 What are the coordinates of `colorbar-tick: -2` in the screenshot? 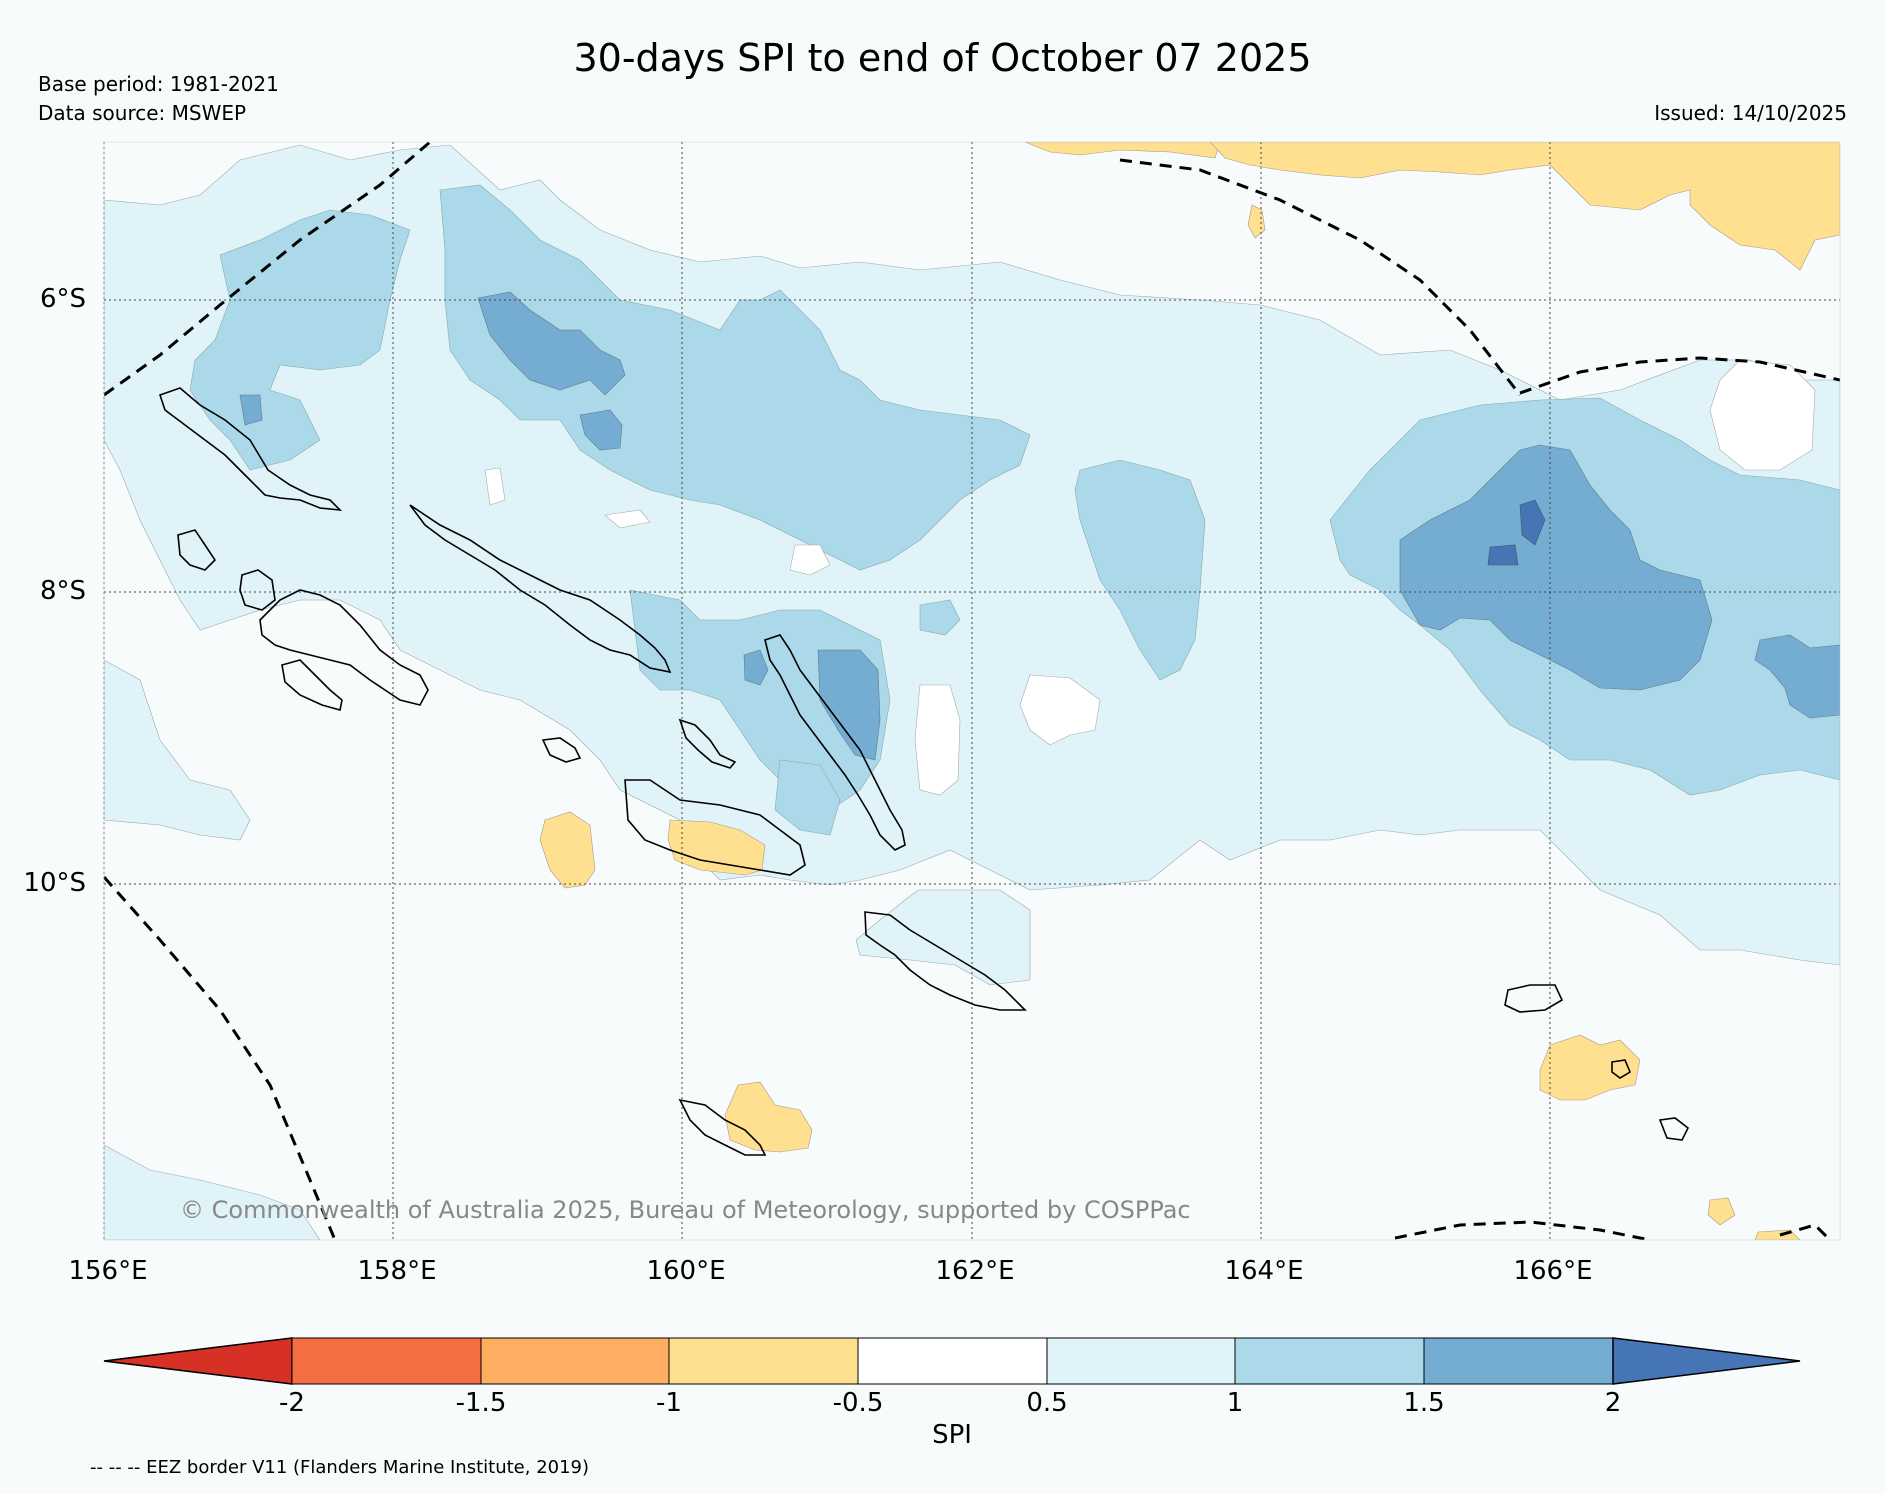 It's located at (292, 1403).